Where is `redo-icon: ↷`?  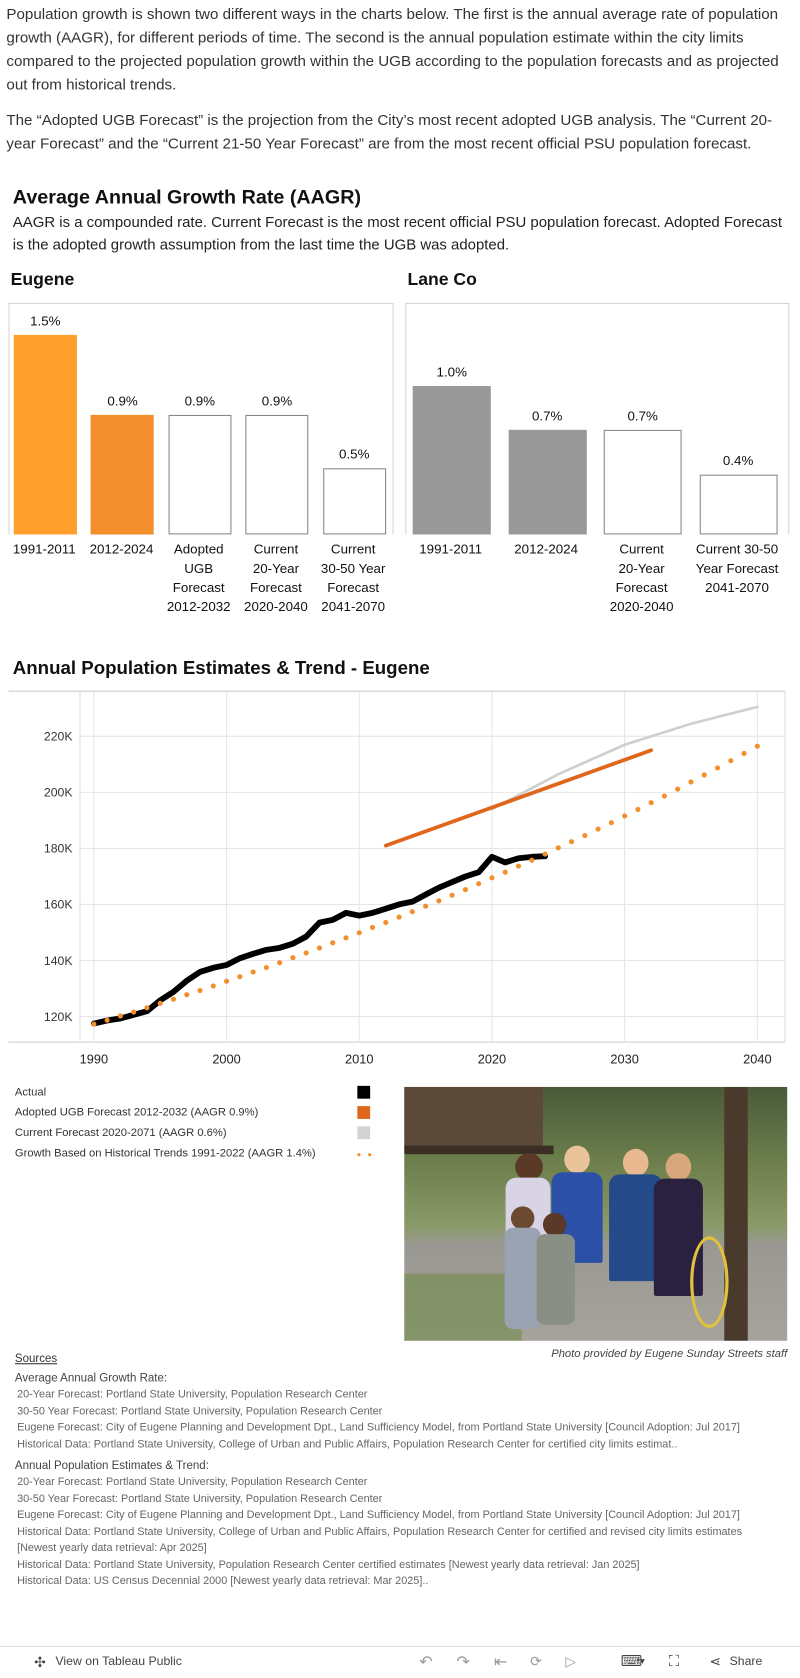 redo-icon: ↷ is located at coordinates (463, 1662).